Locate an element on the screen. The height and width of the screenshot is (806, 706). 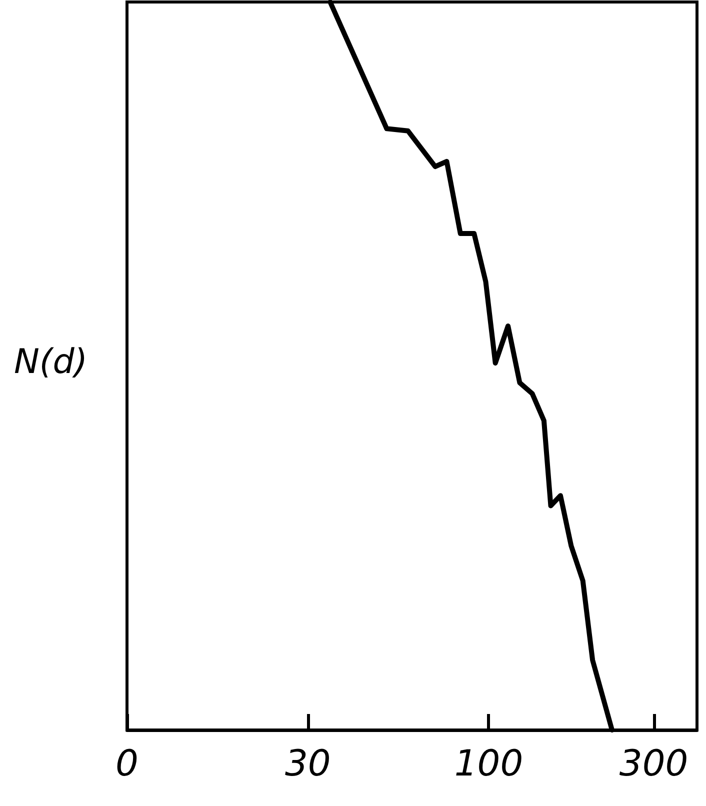
y-axis-title: N(d) is located at coordinates (51, 362).